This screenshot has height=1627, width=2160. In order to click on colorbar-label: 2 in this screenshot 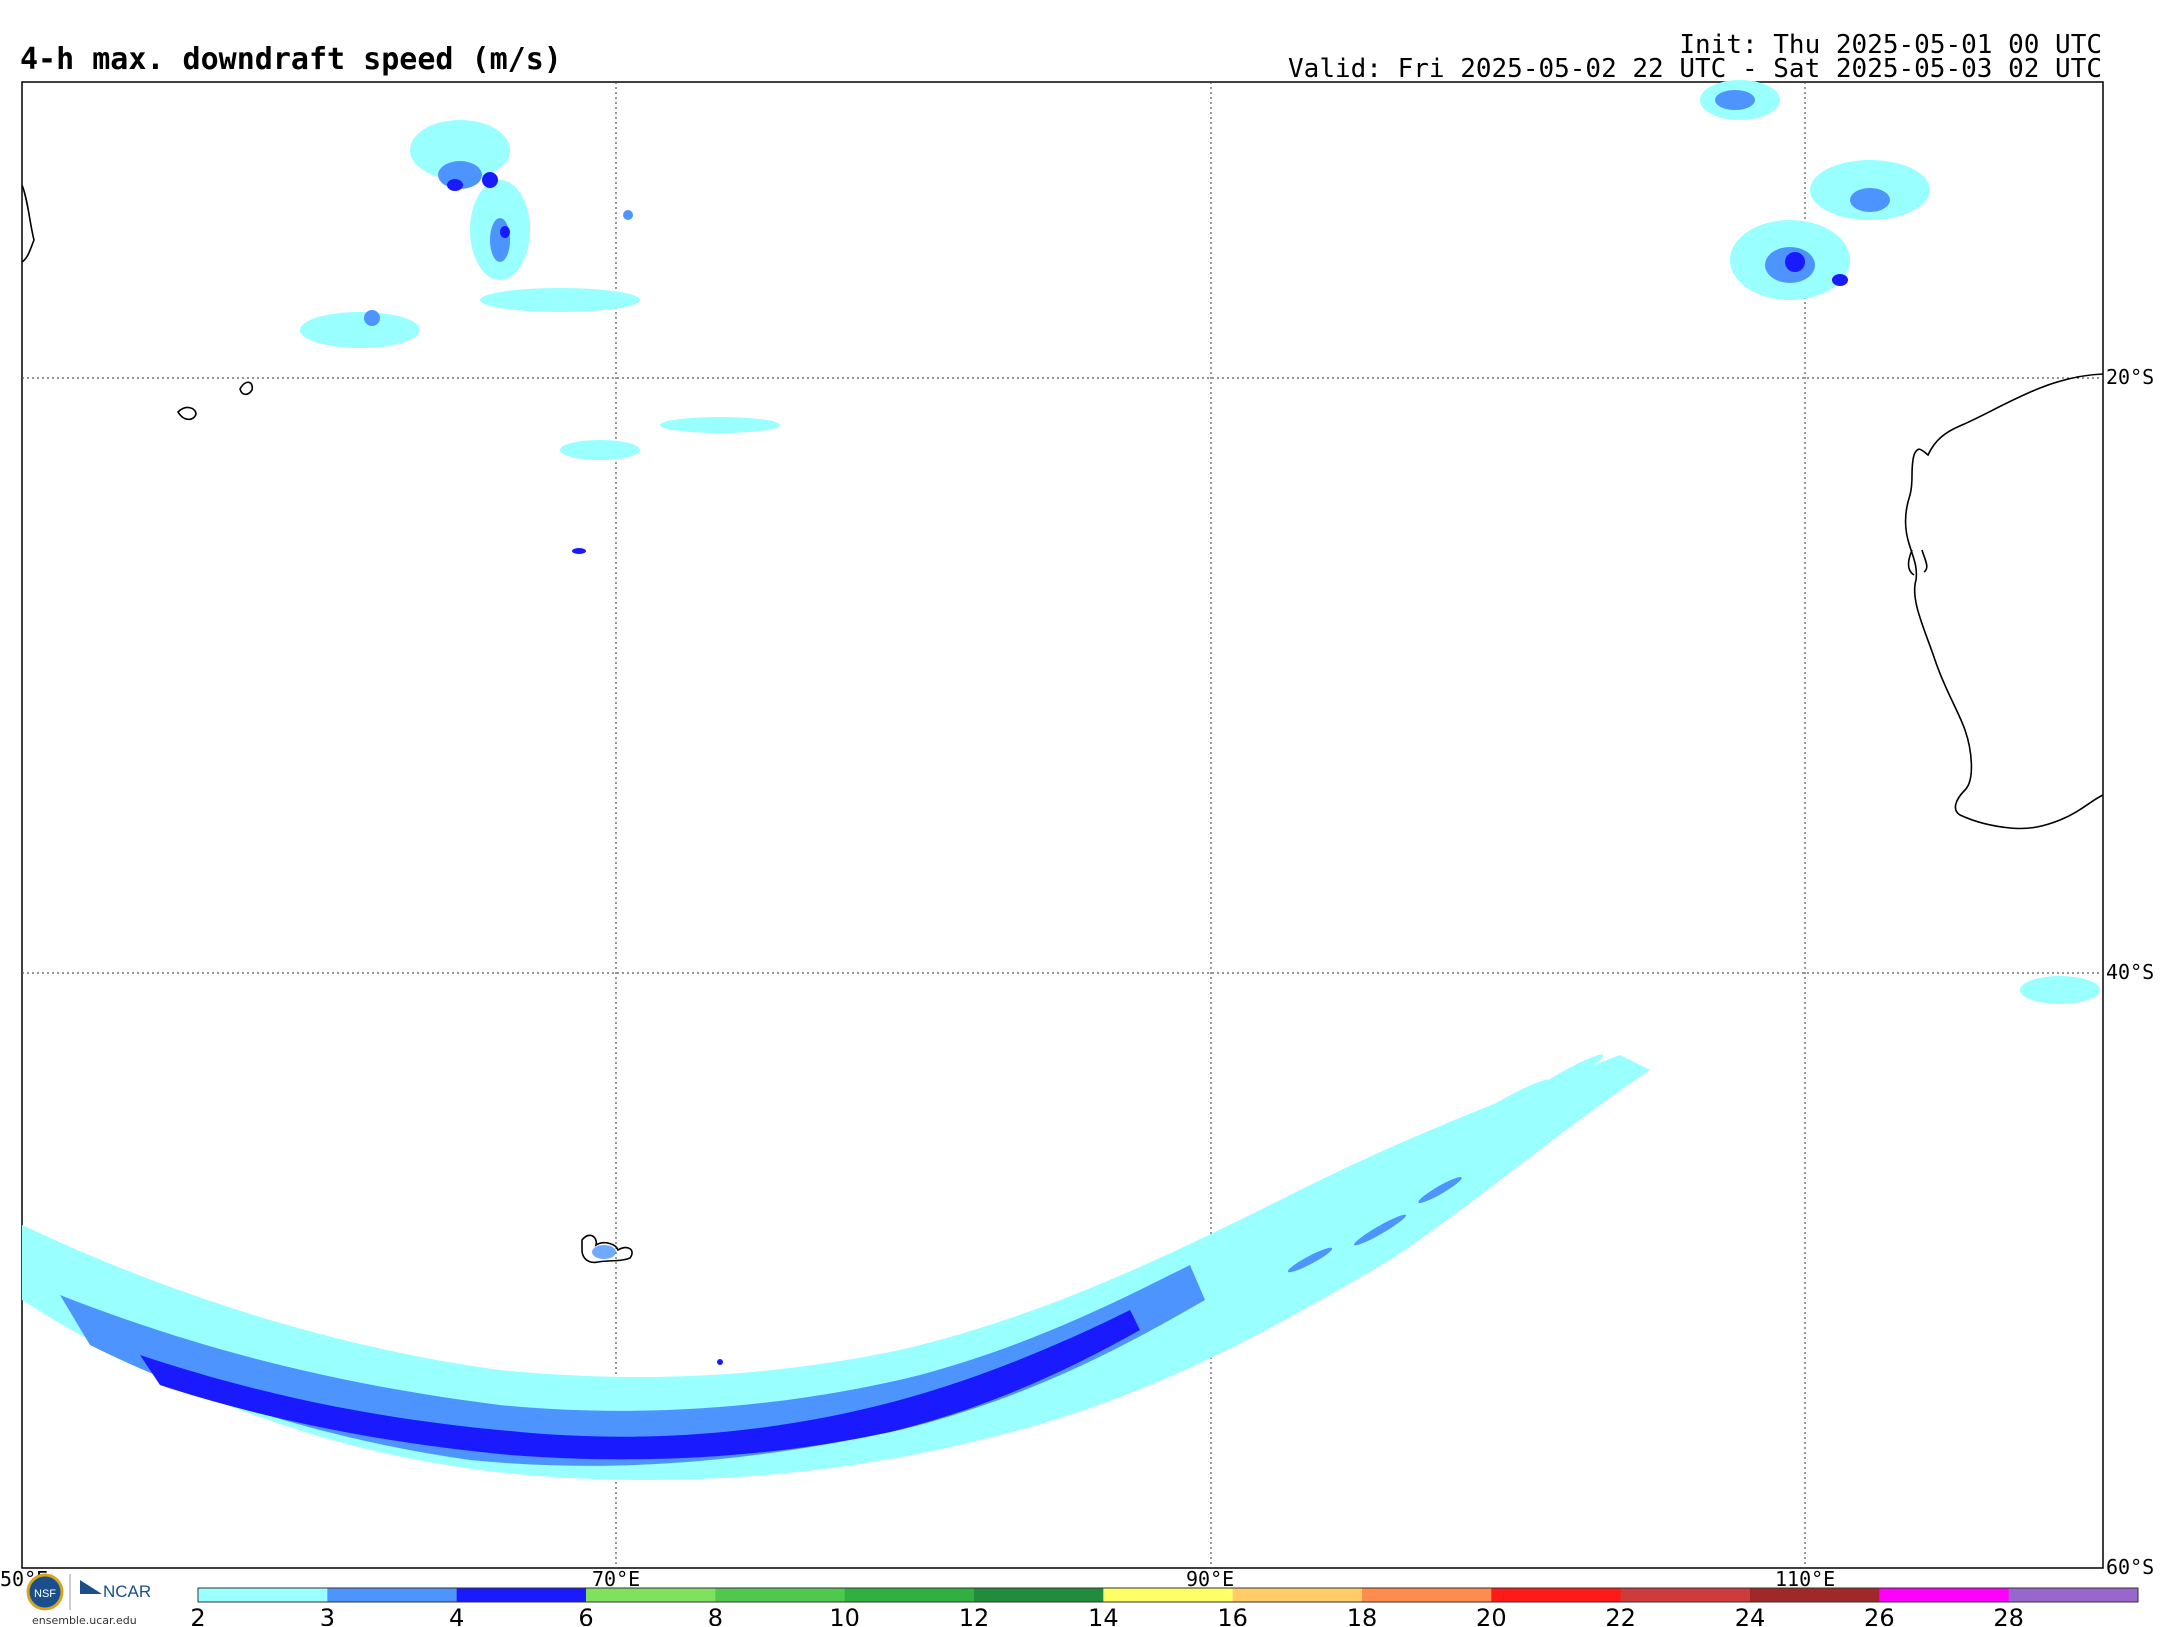, I will do `click(197, 1615)`.